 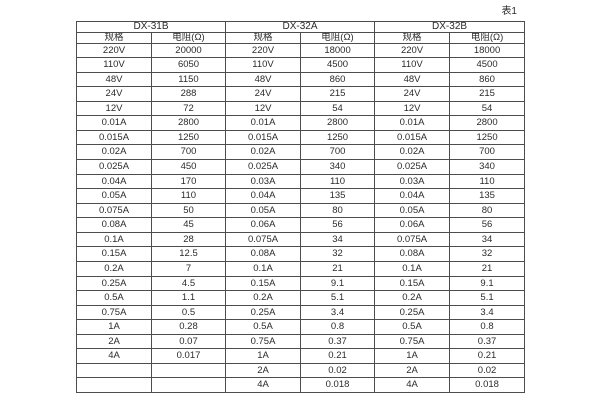 What do you see at coordinates (188, 356) in the screenshot?
I see `resistance-cell: 0.017` at bounding box center [188, 356].